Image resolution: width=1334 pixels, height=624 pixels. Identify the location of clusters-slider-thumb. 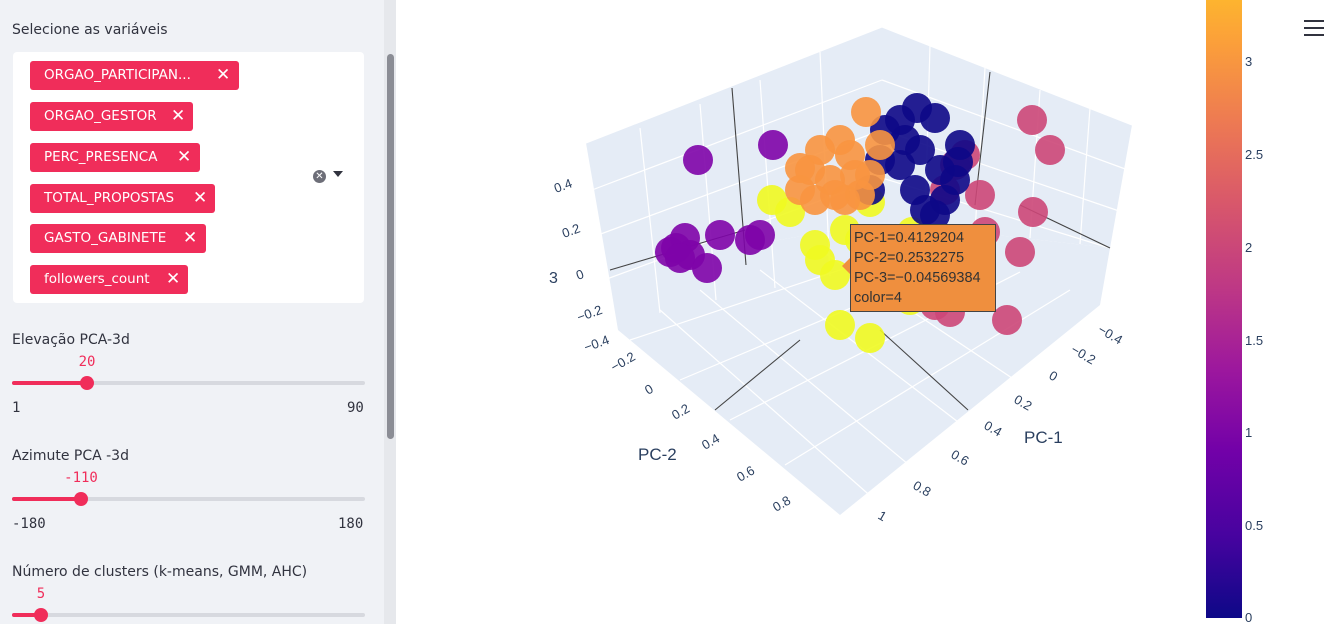
(41, 615).